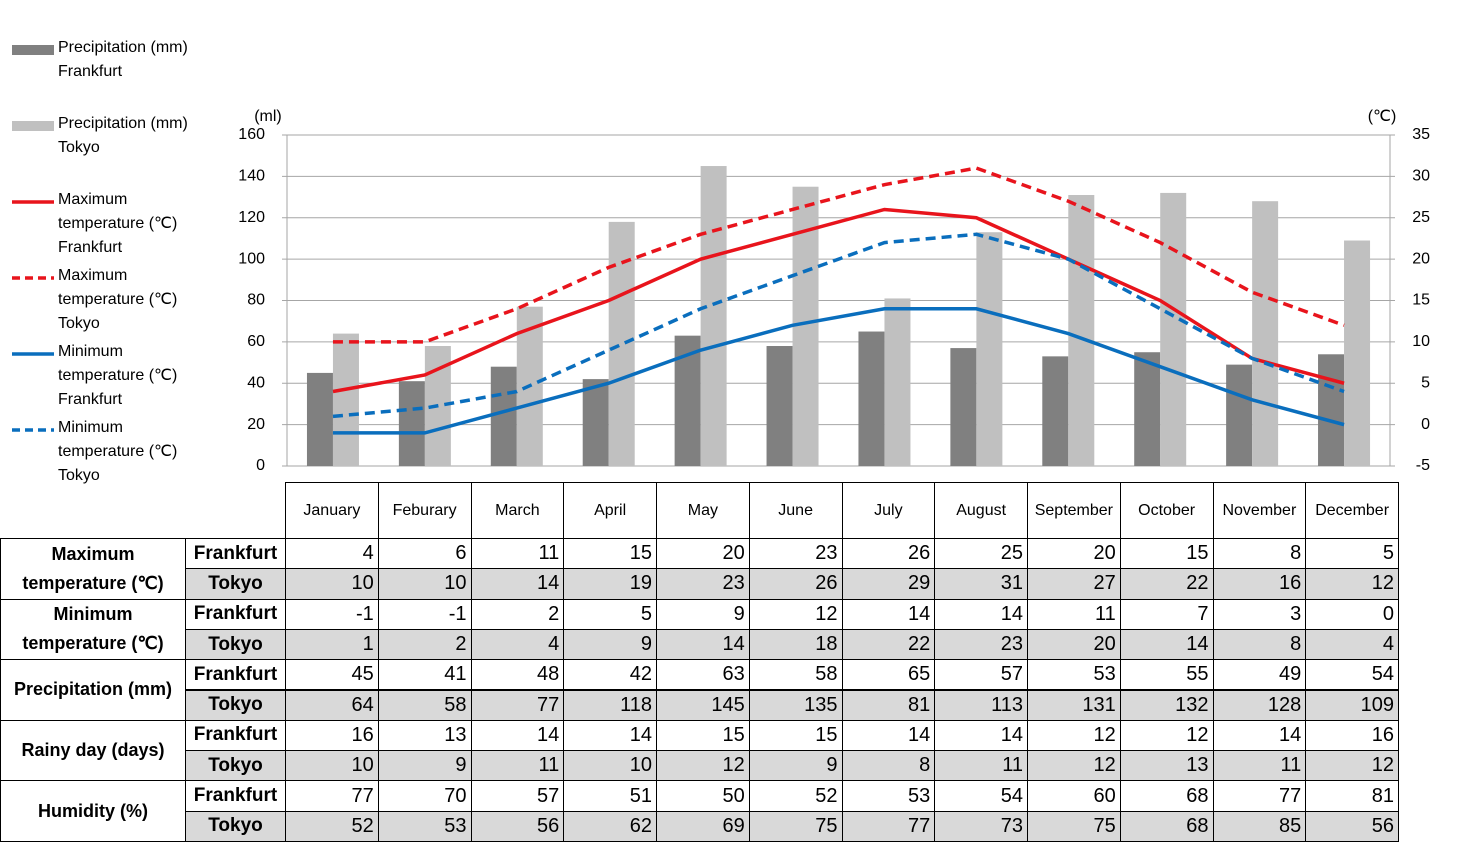  What do you see at coordinates (703, 796) in the screenshot?
I see `table-cell: 50` at bounding box center [703, 796].